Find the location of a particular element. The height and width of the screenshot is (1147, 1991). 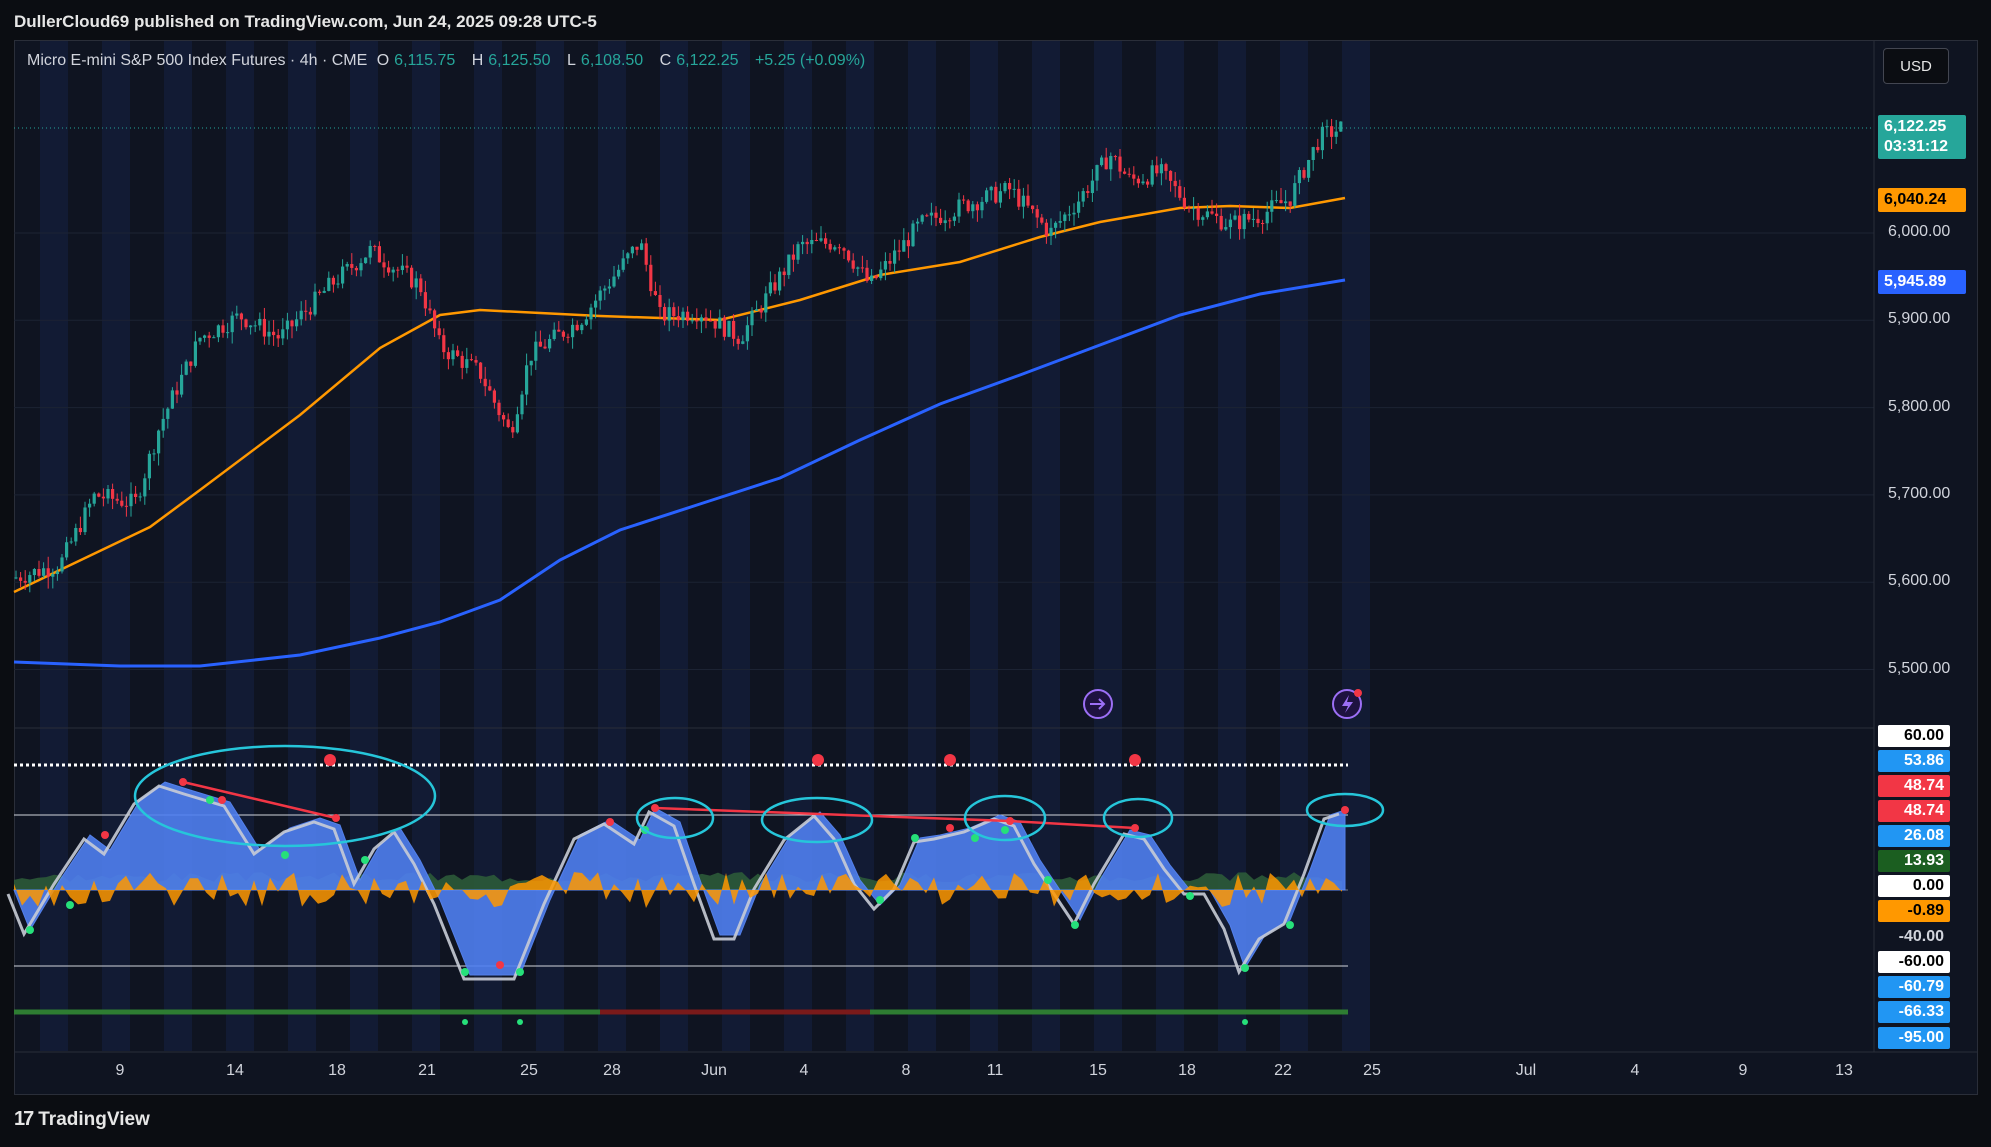

date-tick-label: 15 is located at coordinates (1098, 1070).